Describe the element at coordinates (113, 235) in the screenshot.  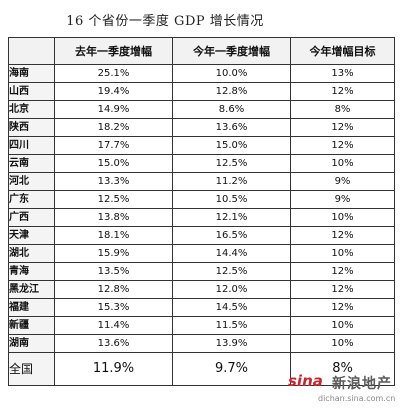
I see `last-q1-cell: 18.1%` at that location.